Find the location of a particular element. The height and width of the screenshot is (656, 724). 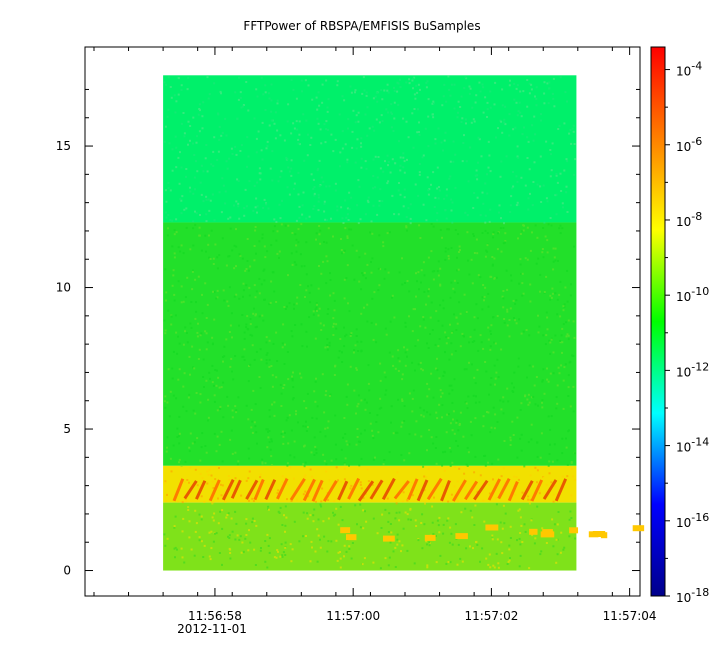

colorbar-tick-label: 10-8 is located at coordinates (689, 219).